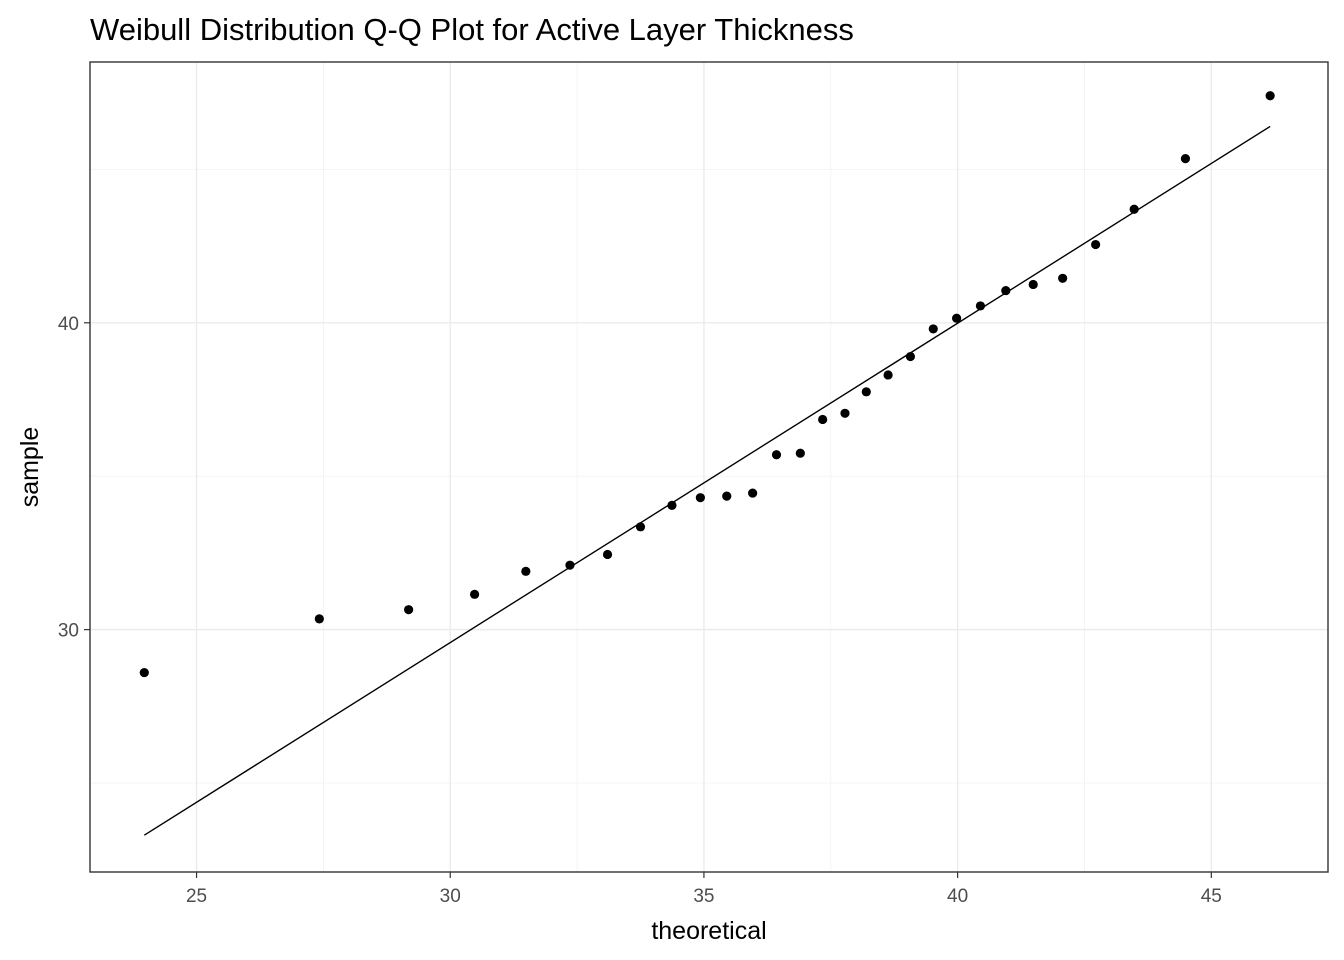 Image resolution: width=1344 pixels, height=960 pixels. What do you see at coordinates (703, 896) in the screenshot?
I see `x-tick-label: 35` at bounding box center [703, 896].